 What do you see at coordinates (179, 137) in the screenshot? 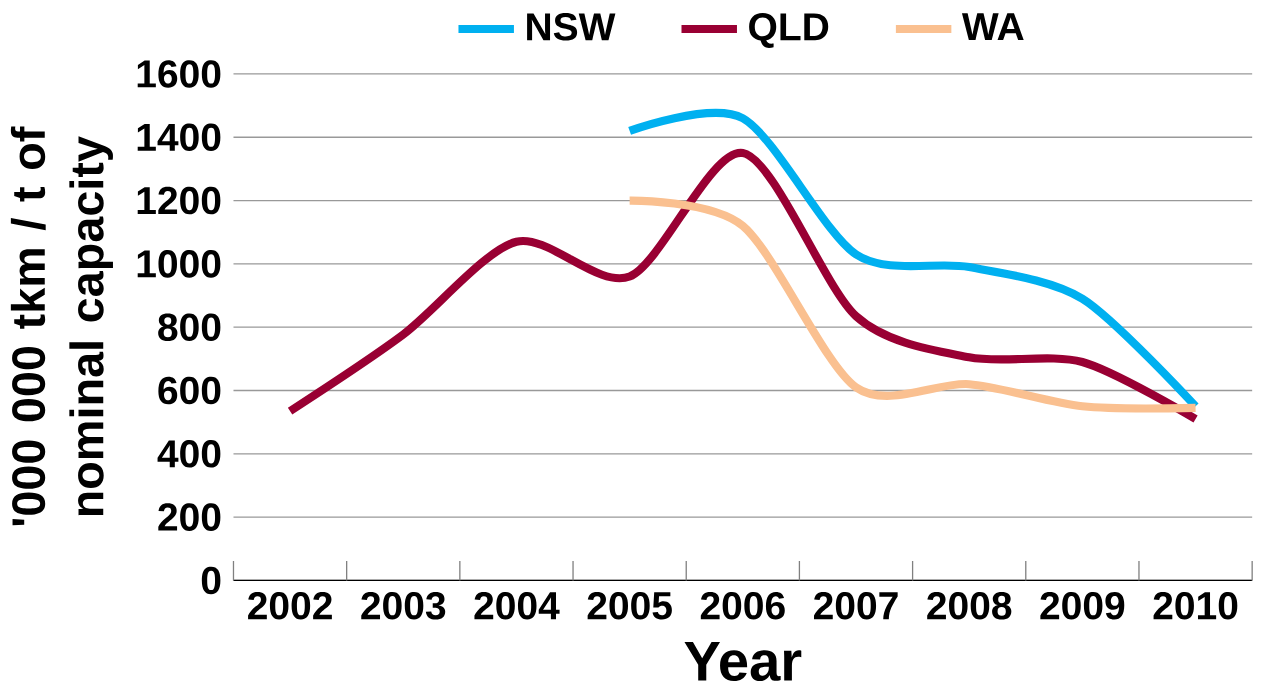
I see `y-tick-label: 1400` at bounding box center [179, 137].